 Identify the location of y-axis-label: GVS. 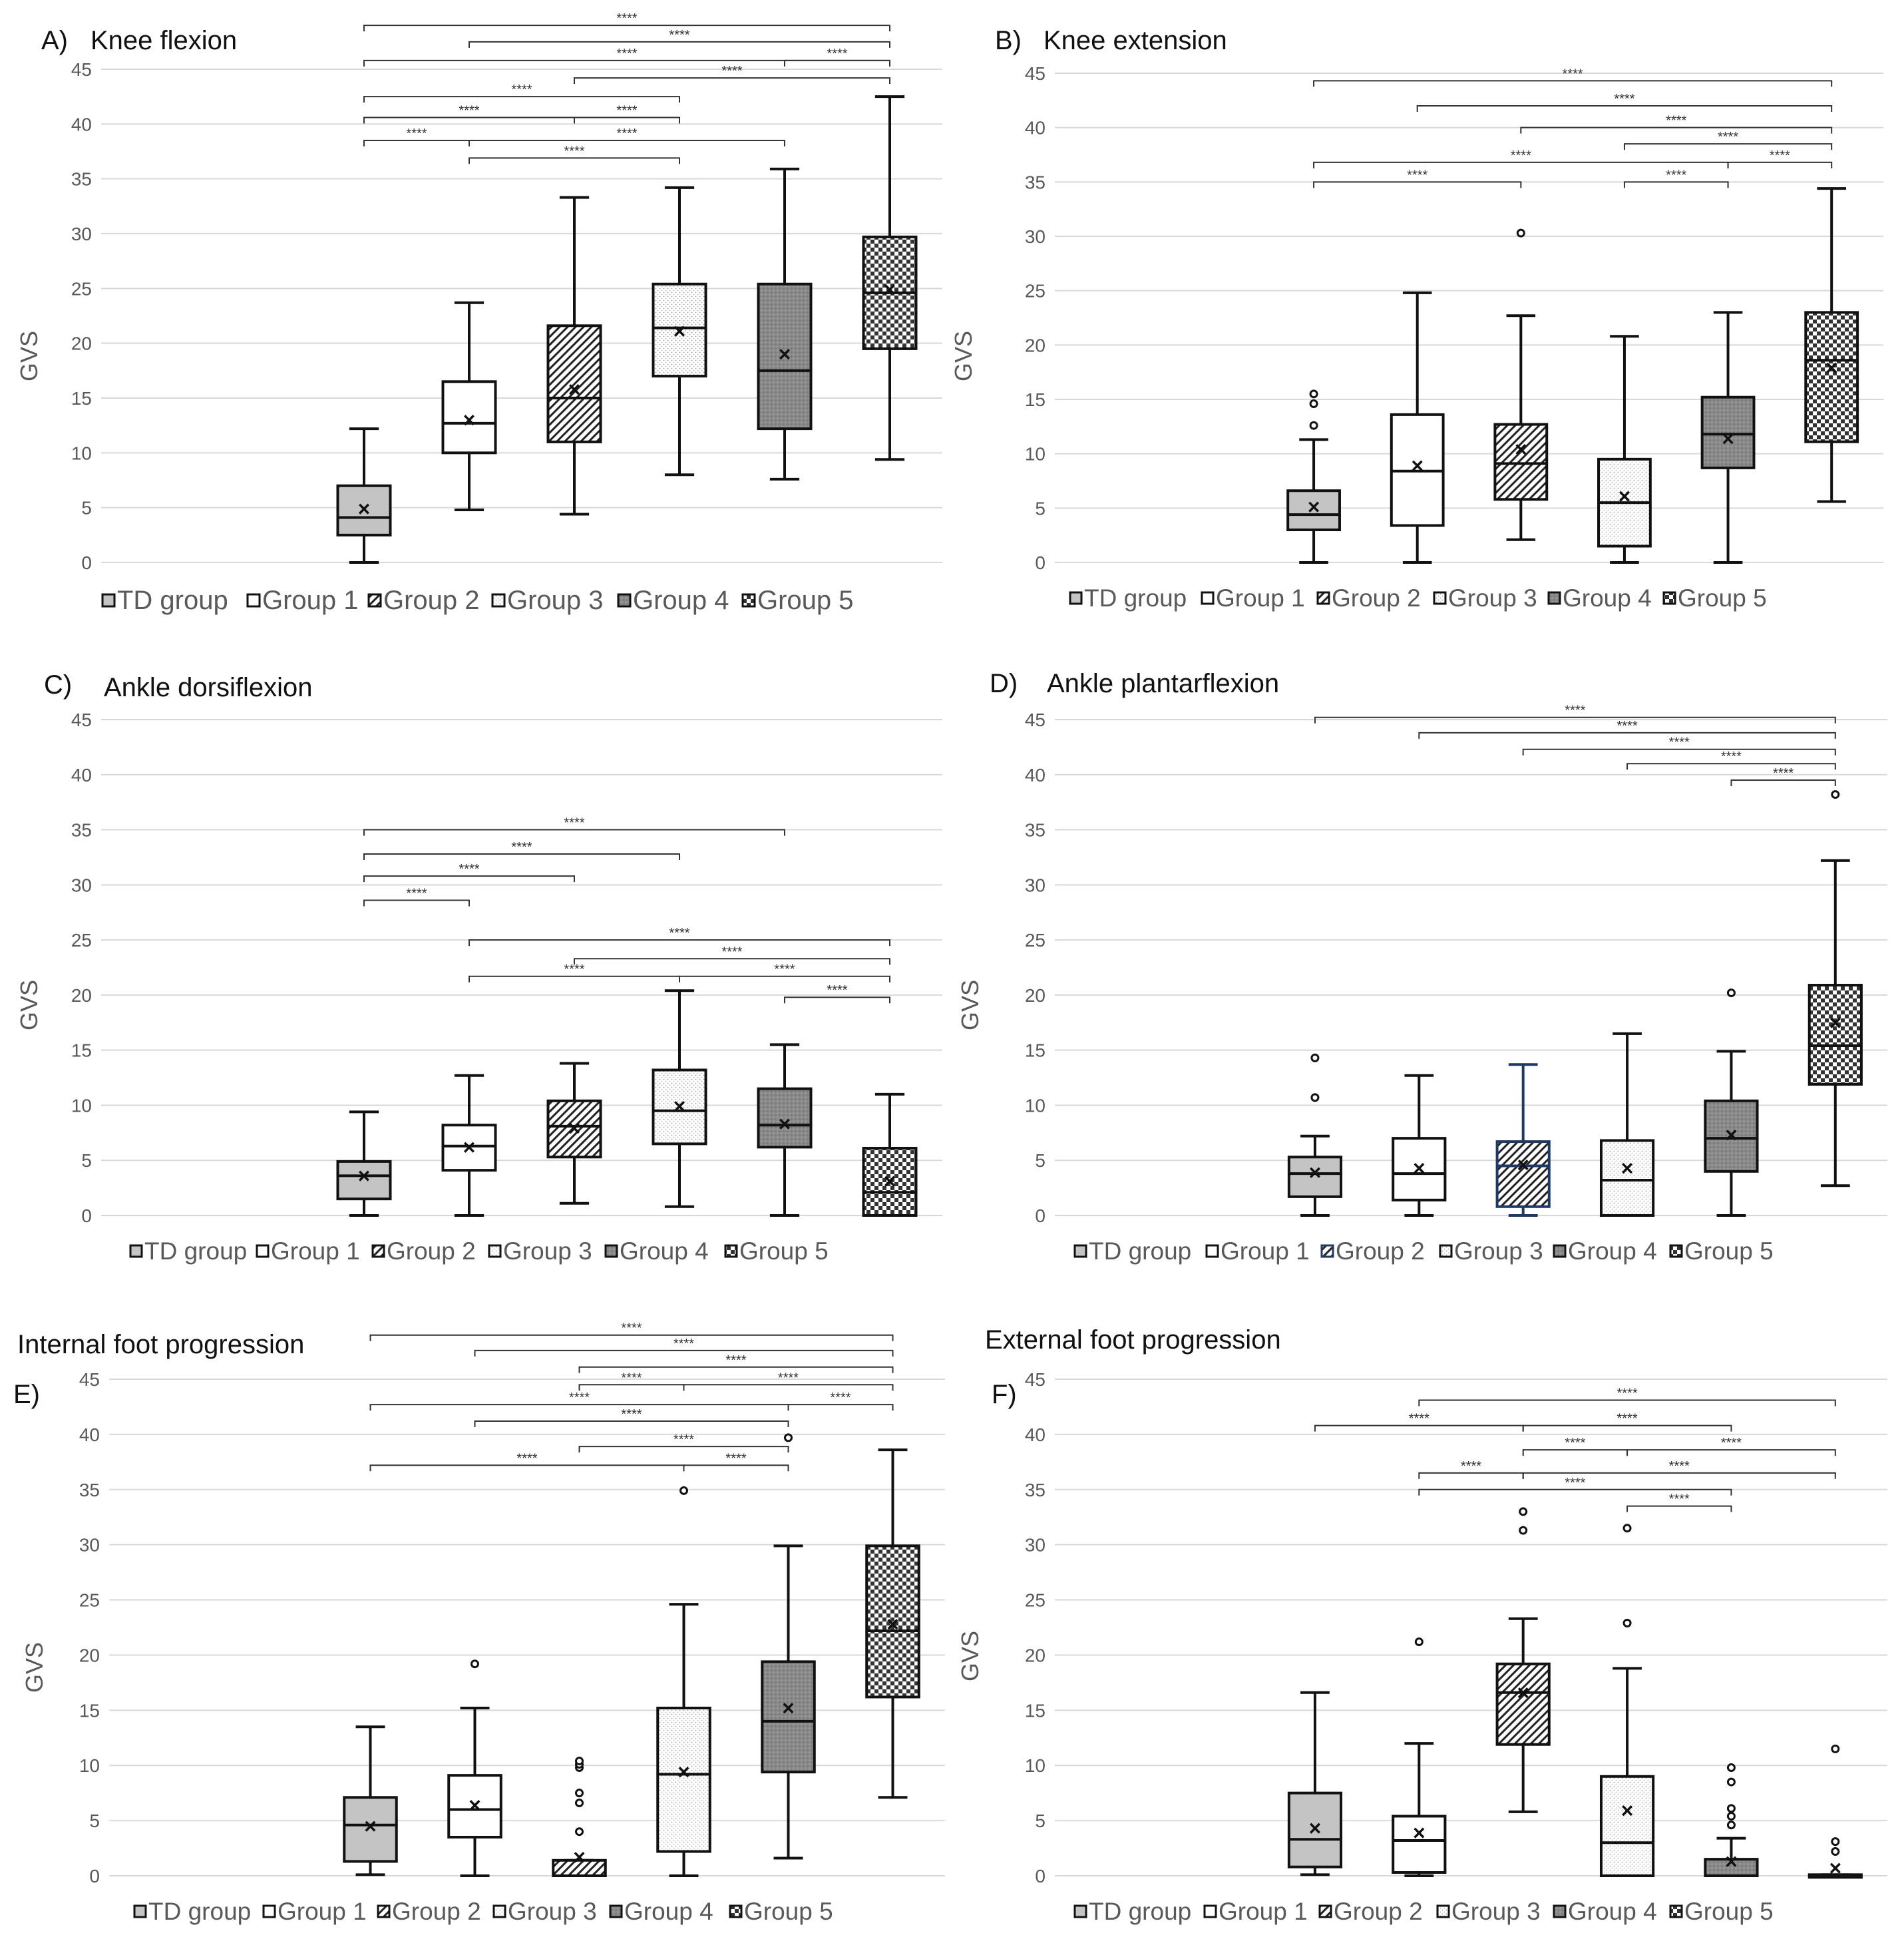
(34, 1668).